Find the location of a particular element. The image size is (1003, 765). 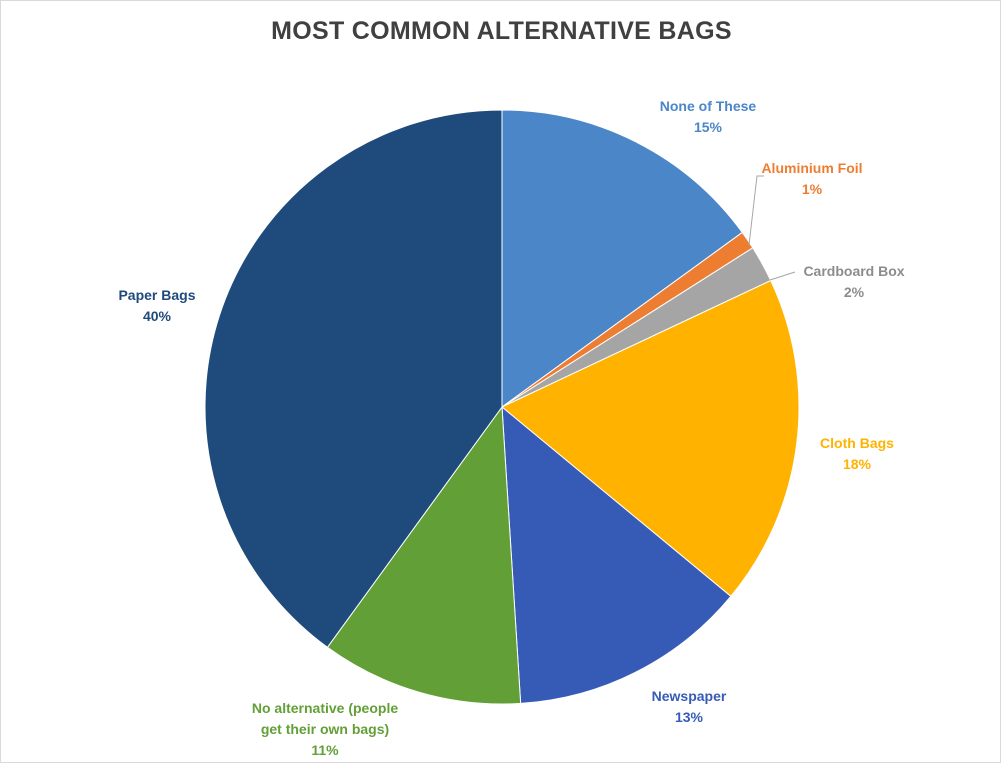

data-label-paper-bags: Paper Bags 40% is located at coordinates (156, 305).